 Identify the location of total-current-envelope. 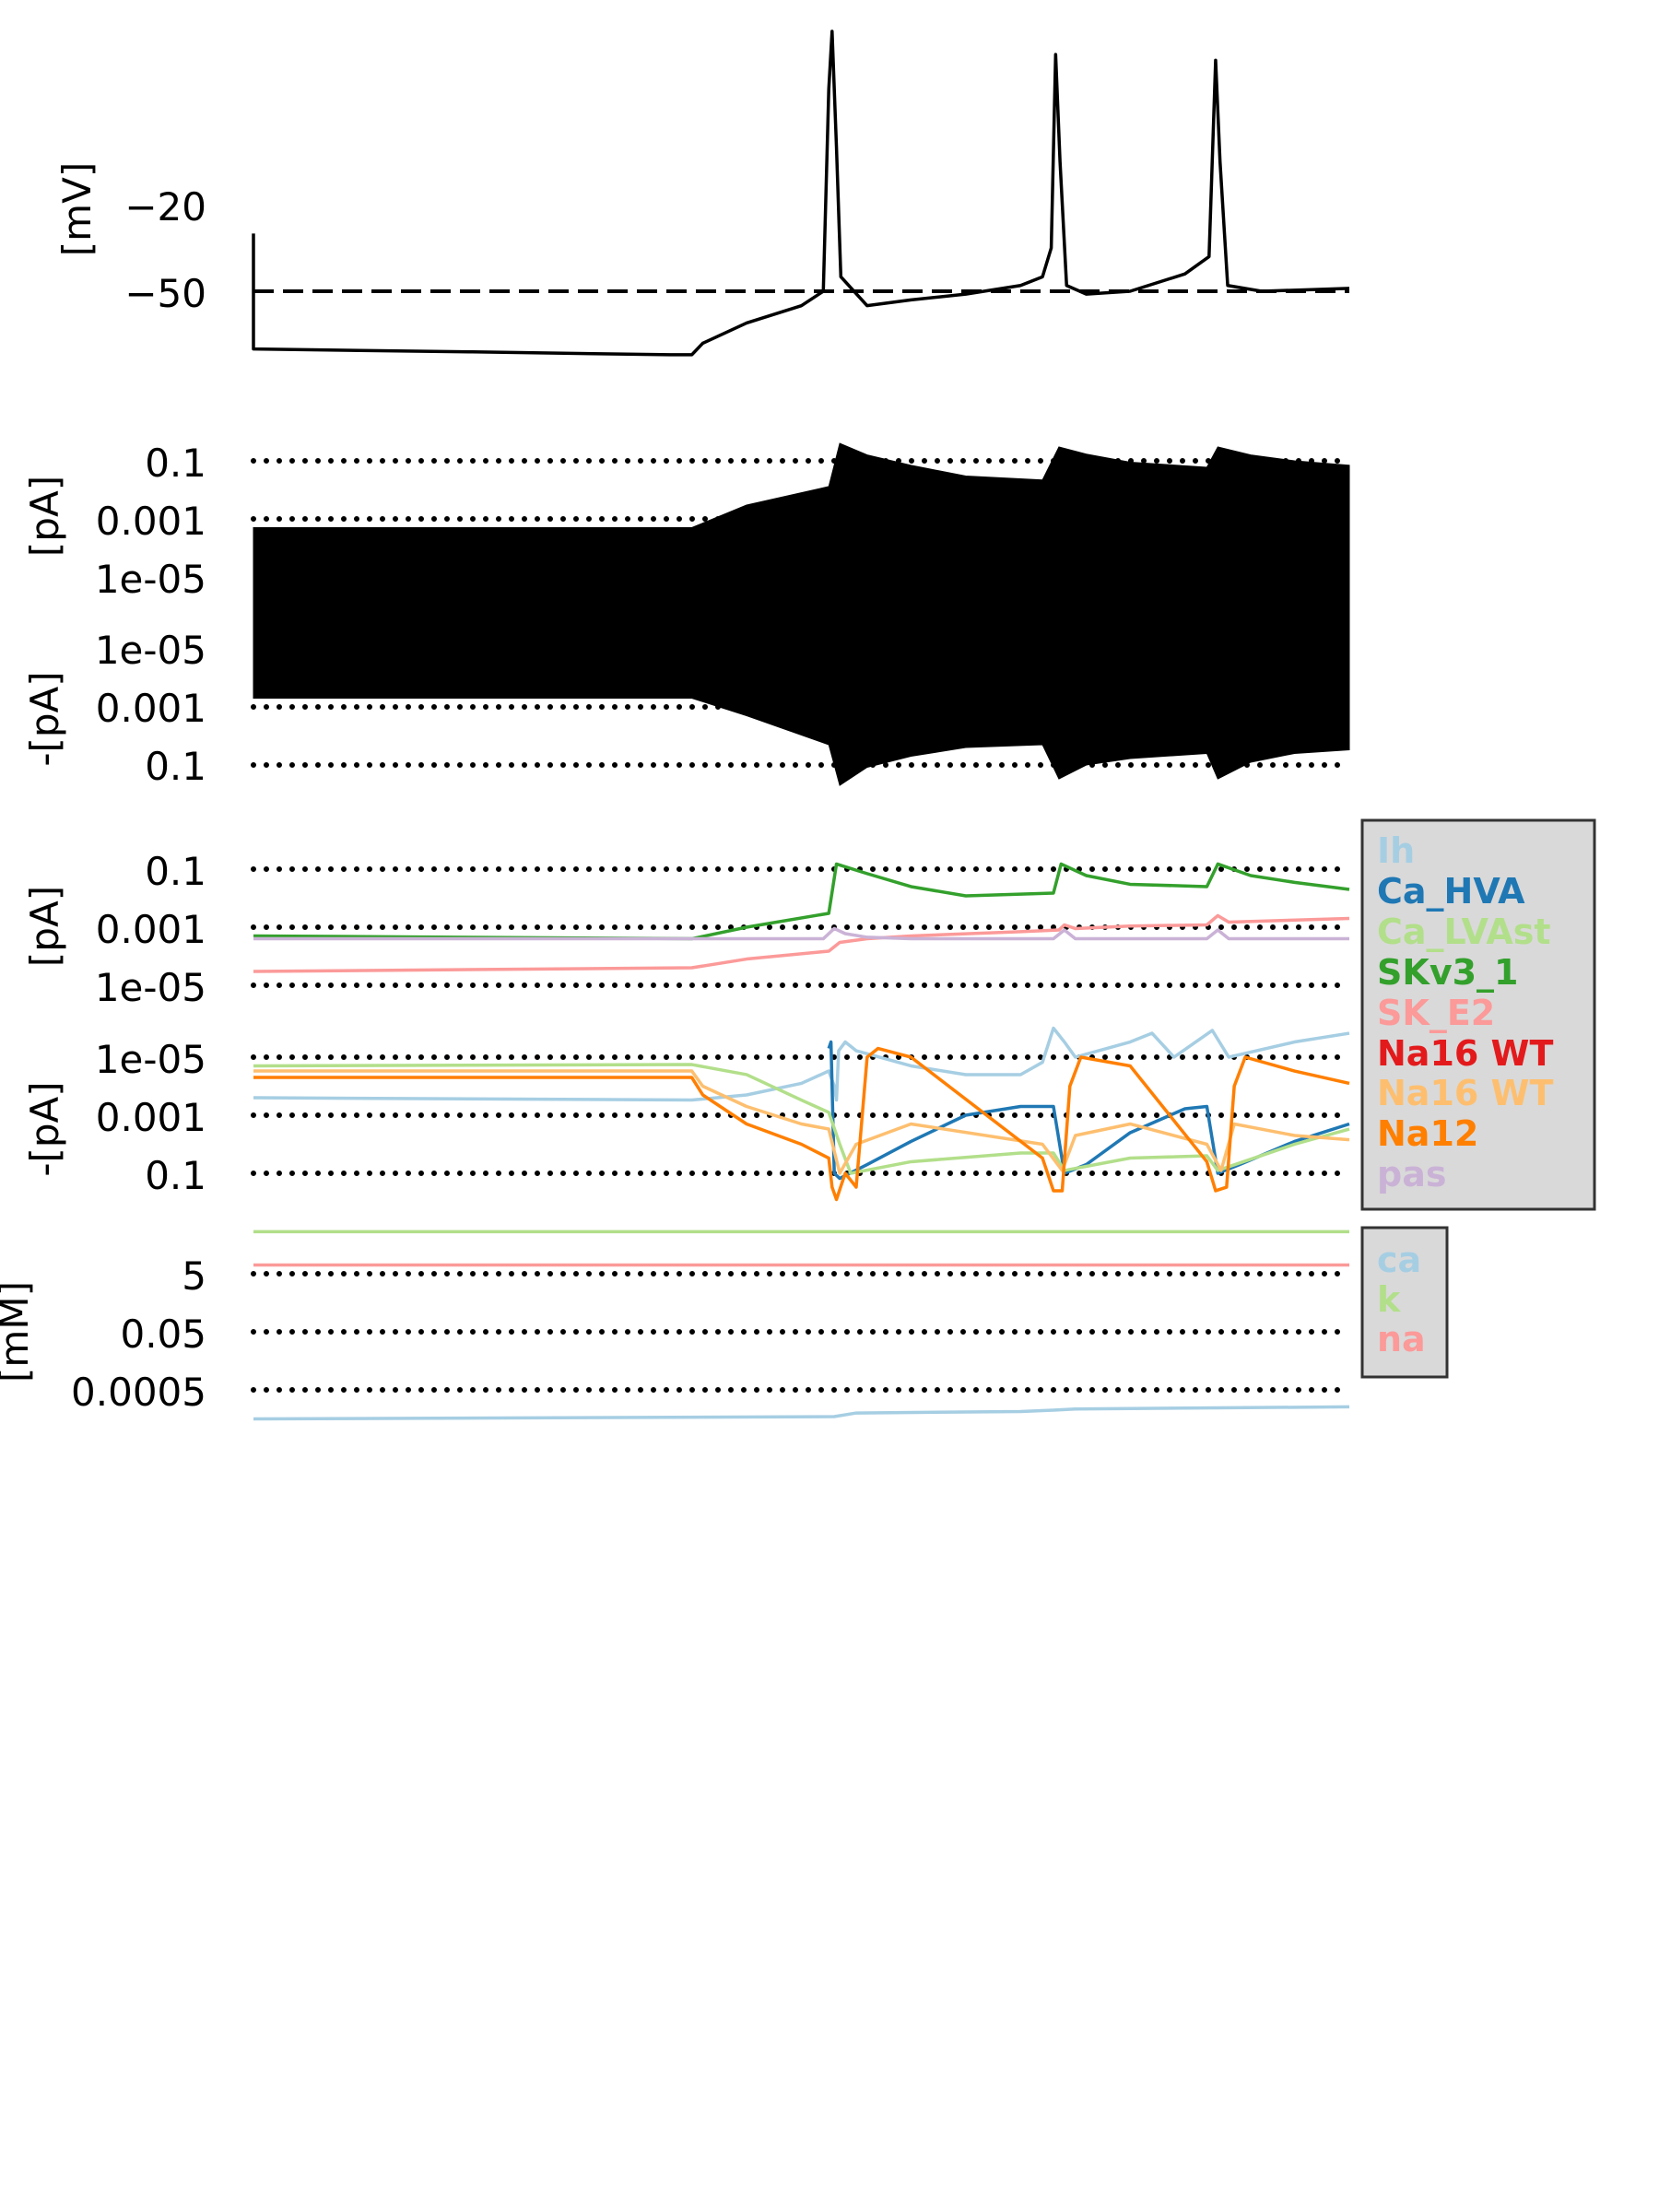
(801, 614).